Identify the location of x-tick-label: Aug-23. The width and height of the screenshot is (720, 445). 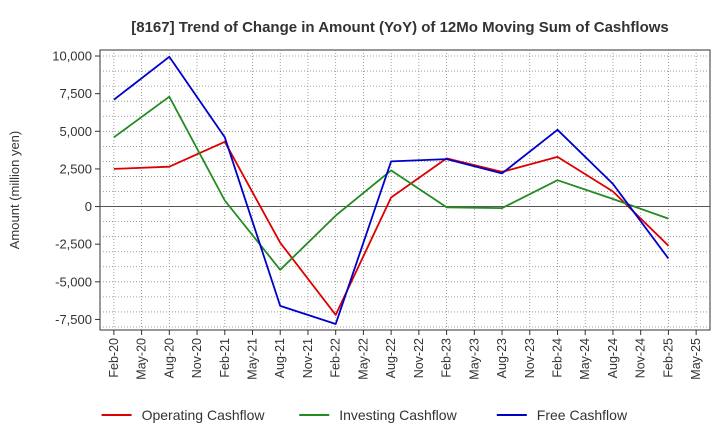
(502, 358).